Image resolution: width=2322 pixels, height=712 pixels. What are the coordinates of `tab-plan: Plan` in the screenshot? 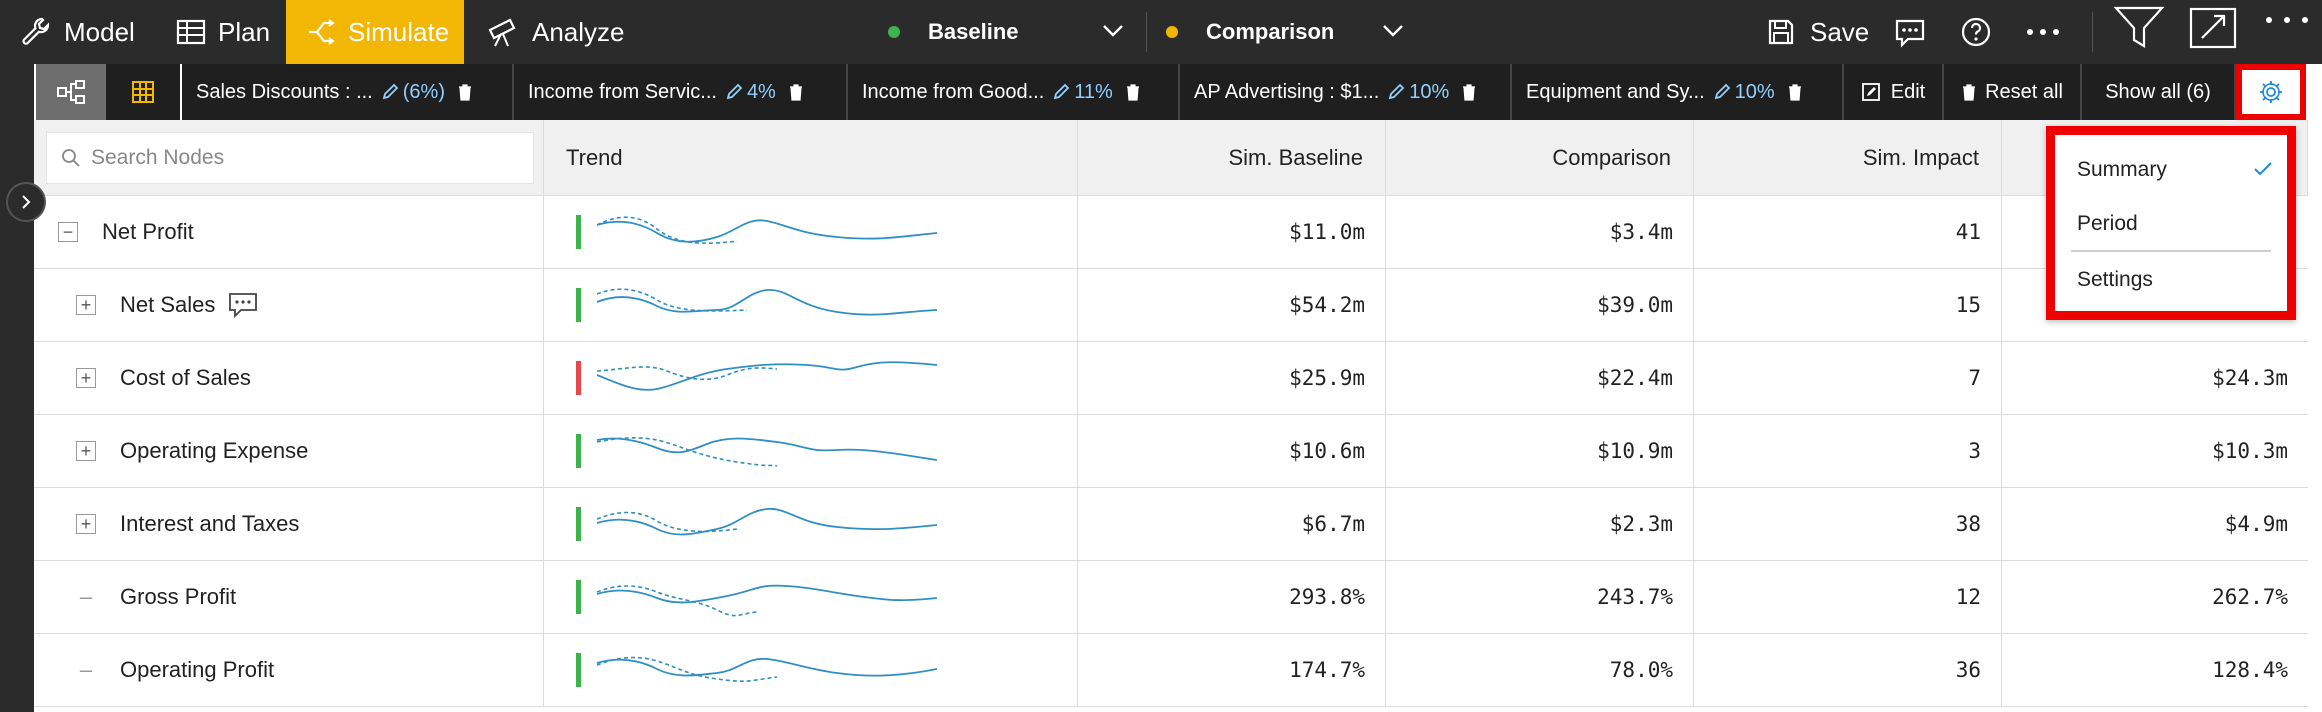 It's located at (241, 32).